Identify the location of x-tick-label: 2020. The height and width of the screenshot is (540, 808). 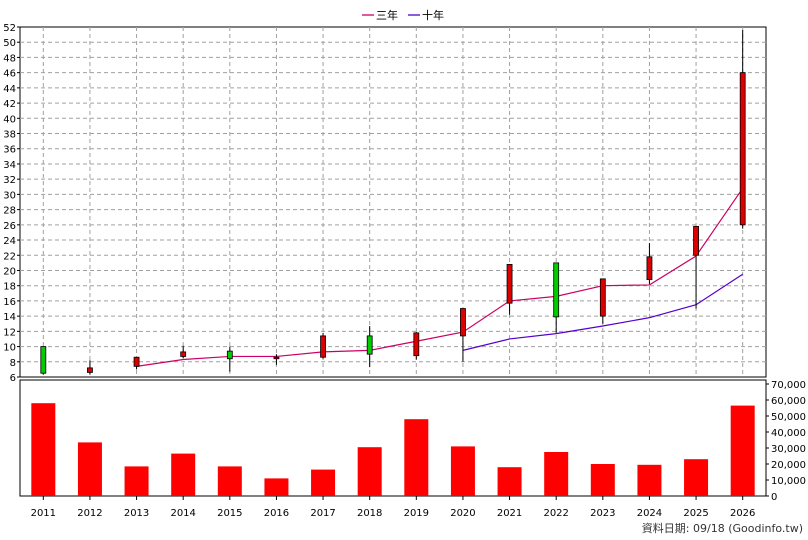
(462, 513).